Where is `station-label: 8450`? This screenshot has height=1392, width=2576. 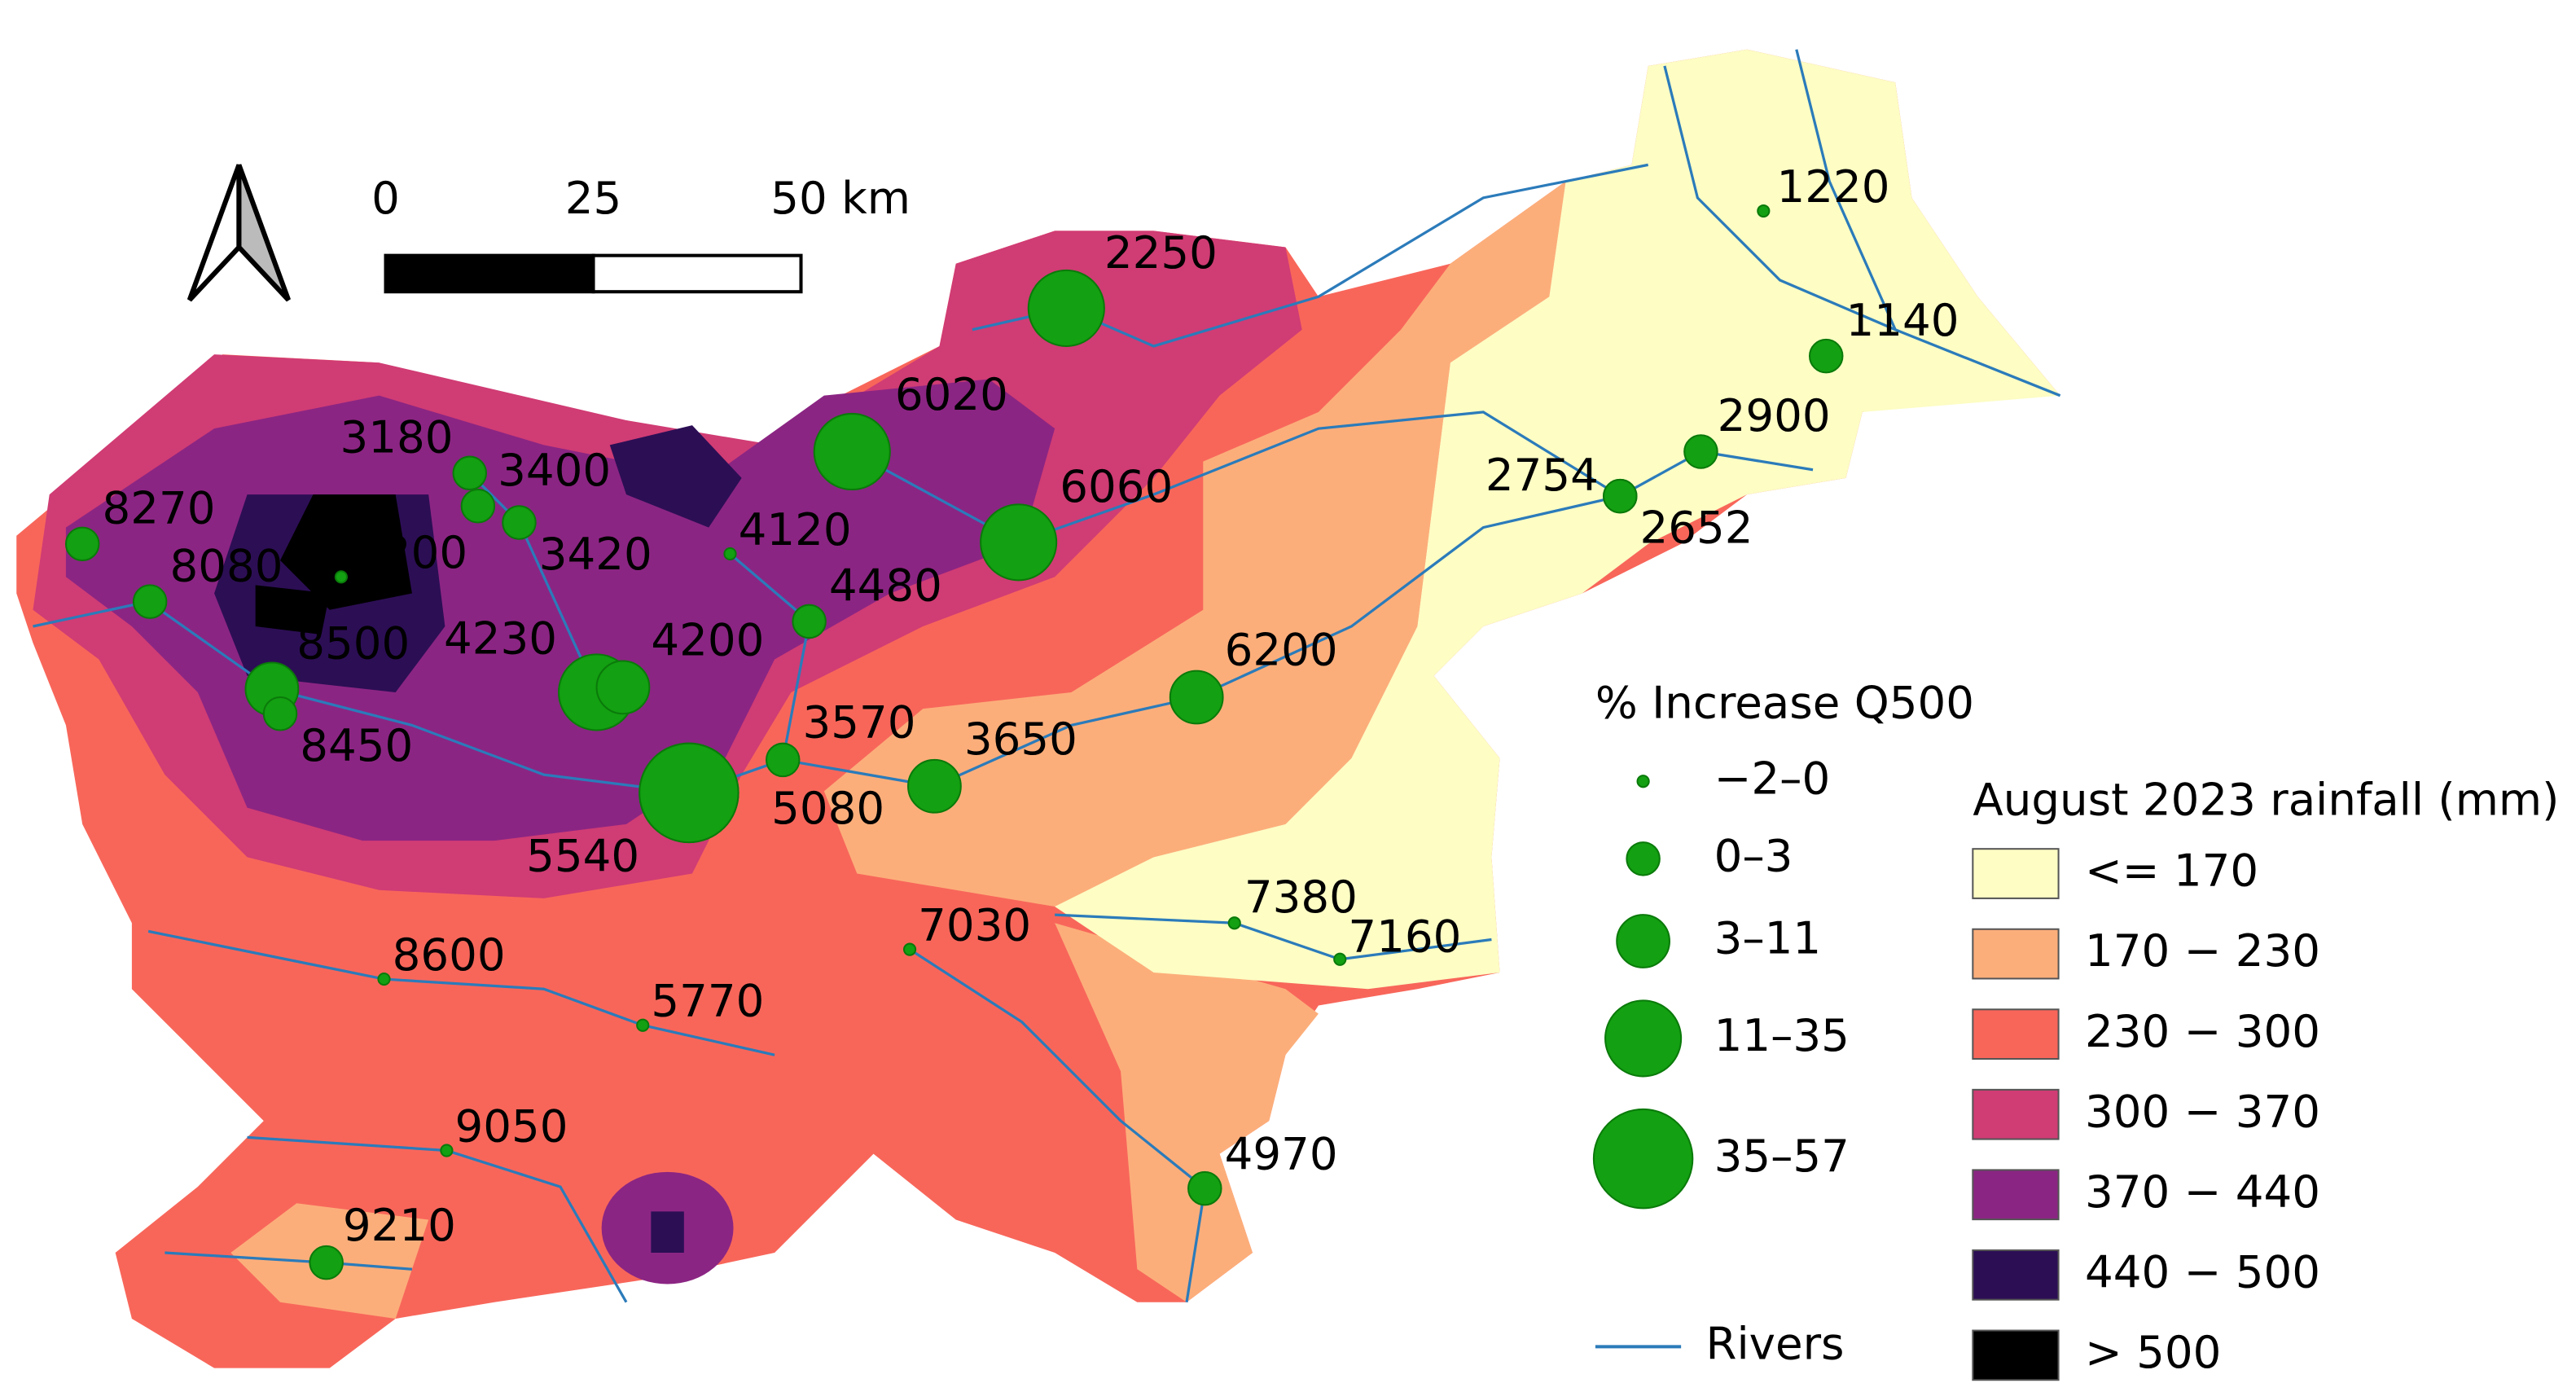 station-label: 8450 is located at coordinates (356, 745).